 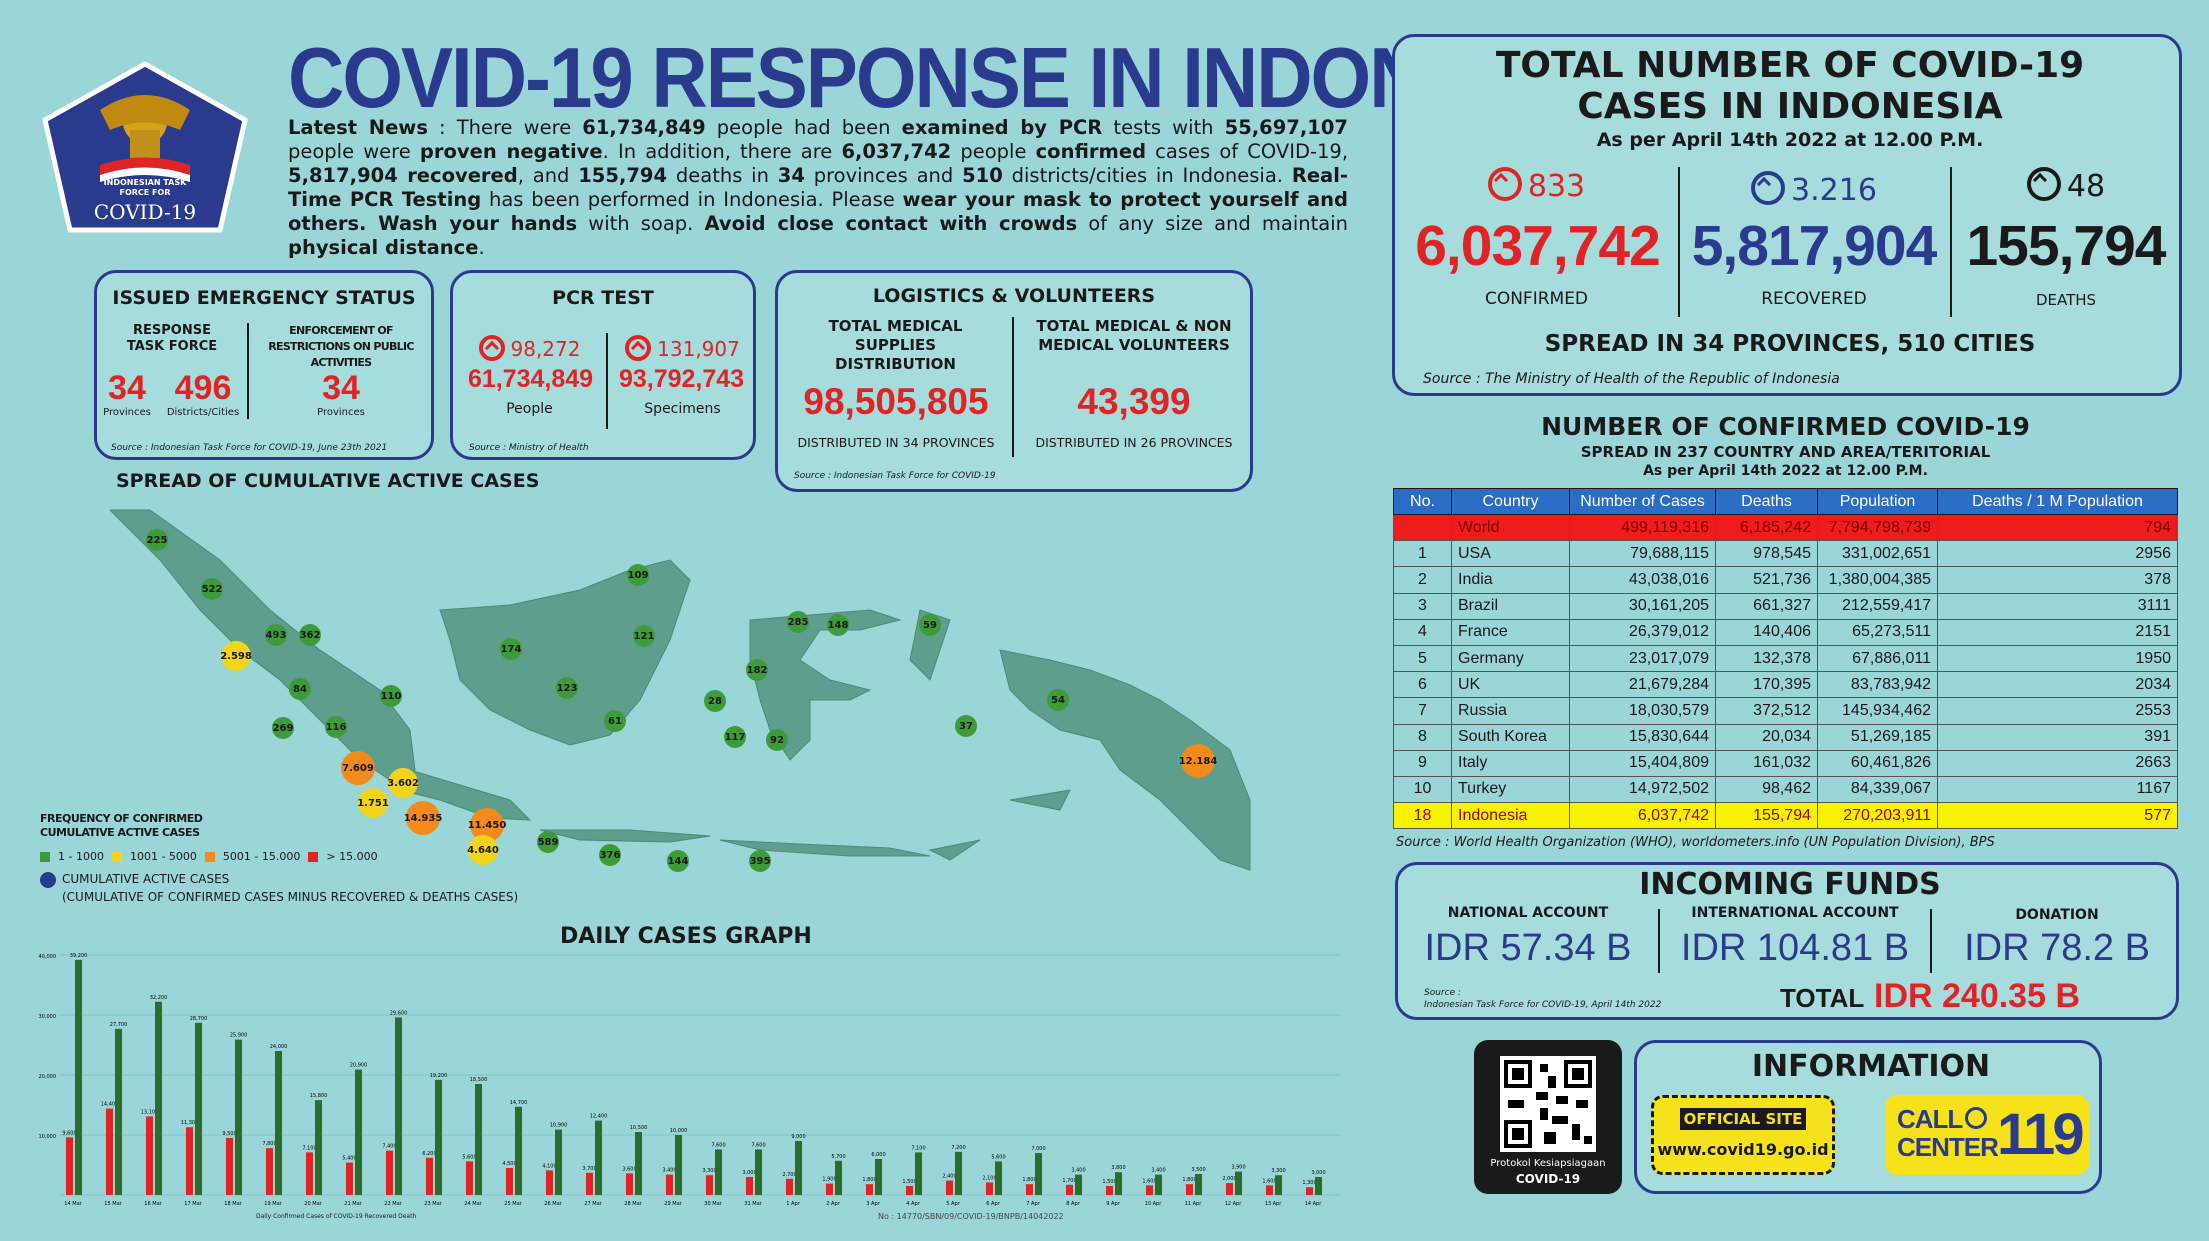 I want to click on table-row: 2 India 43,038,016 521,736 1,380,004,385 378, so click(x=1785, y=580).